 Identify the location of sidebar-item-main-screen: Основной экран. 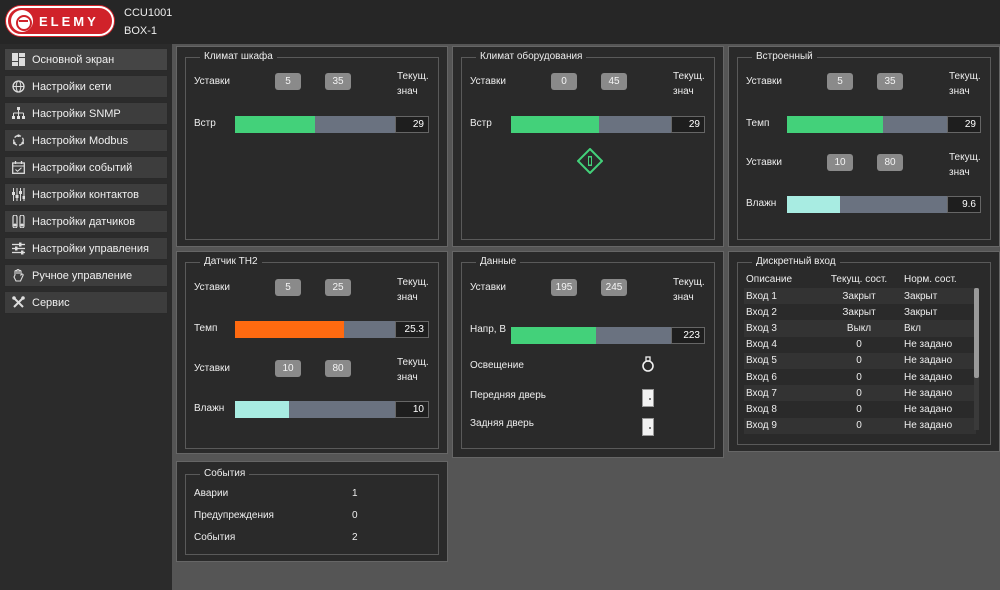
(86, 59).